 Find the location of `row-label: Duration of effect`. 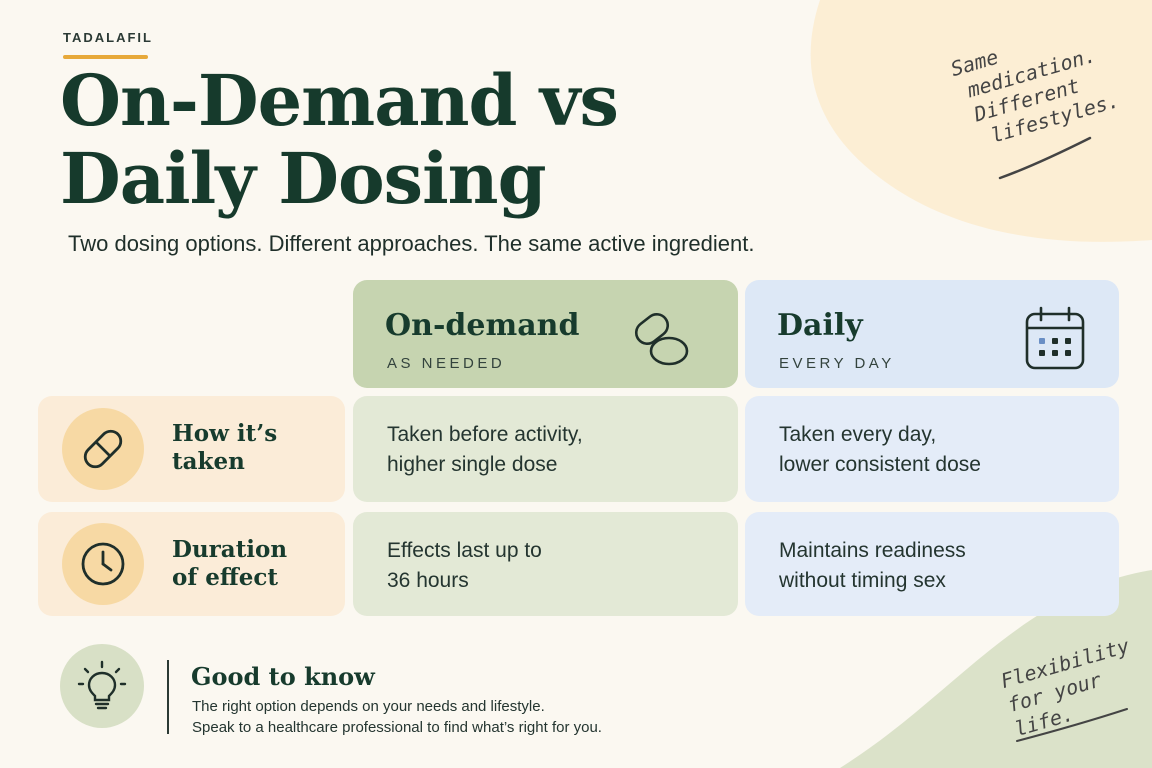

row-label: Duration of effect is located at coordinates (230, 563).